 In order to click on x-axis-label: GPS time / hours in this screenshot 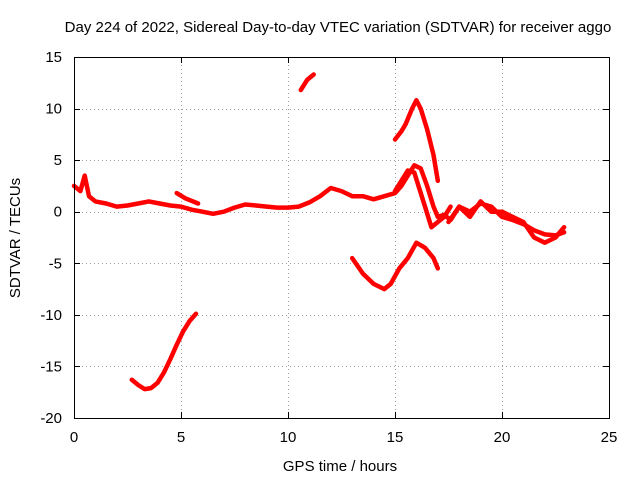, I will do `click(340, 466)`.